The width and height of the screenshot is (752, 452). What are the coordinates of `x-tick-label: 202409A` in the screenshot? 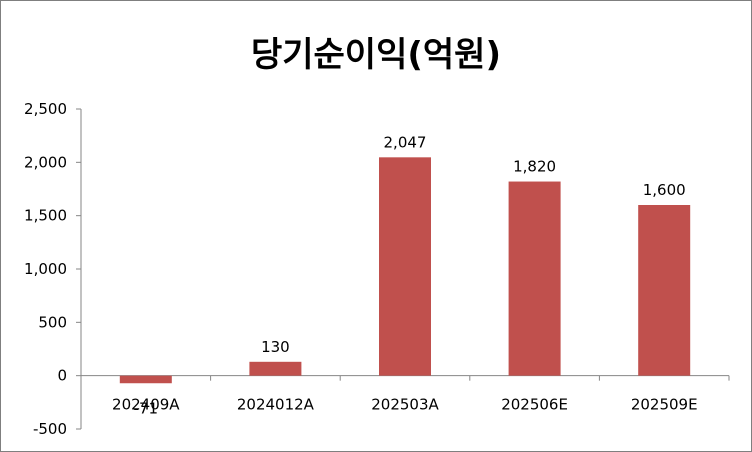 It's located at (146, 405).